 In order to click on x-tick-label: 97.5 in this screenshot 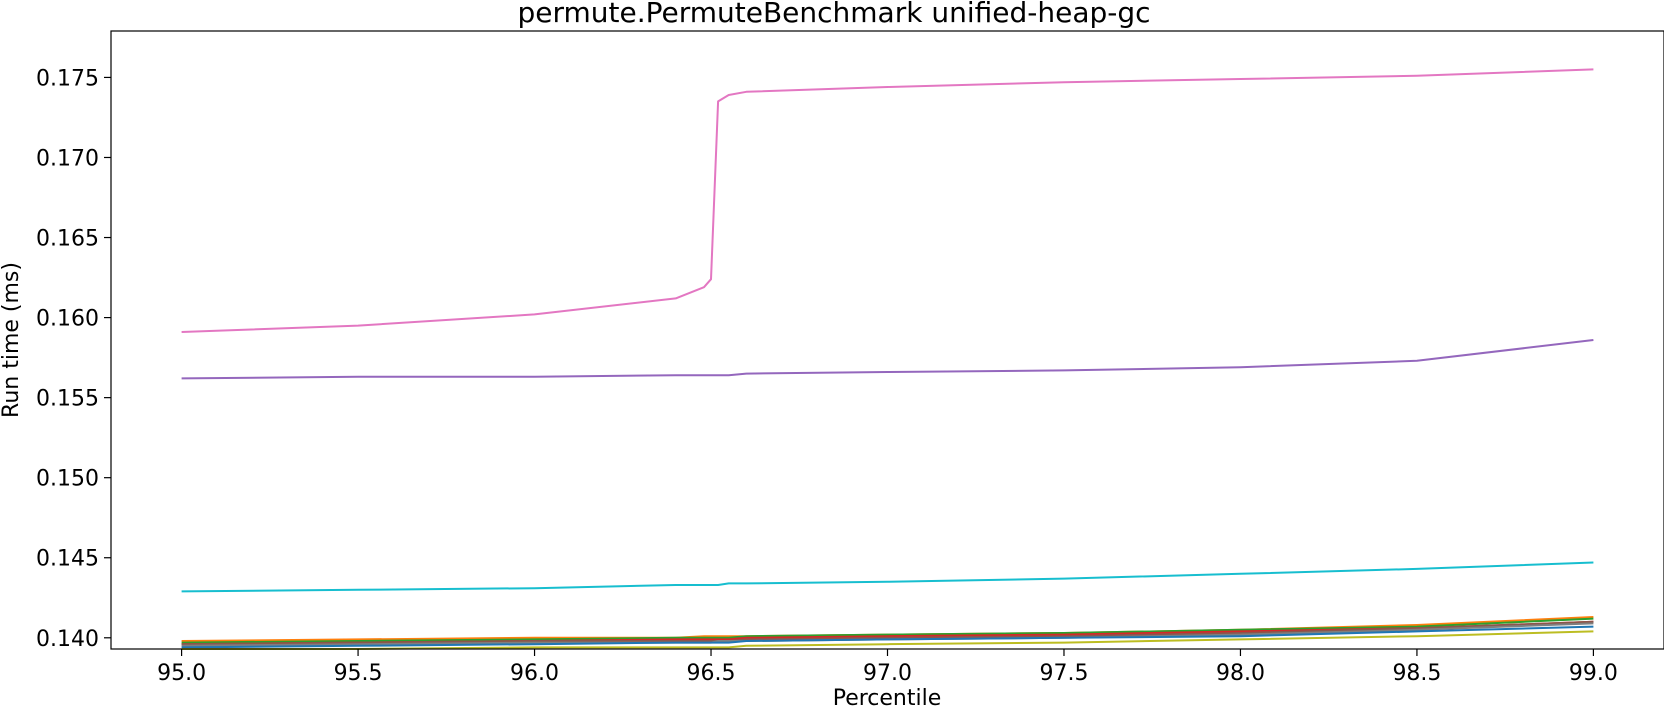, I will do `click(1063, 673)`.